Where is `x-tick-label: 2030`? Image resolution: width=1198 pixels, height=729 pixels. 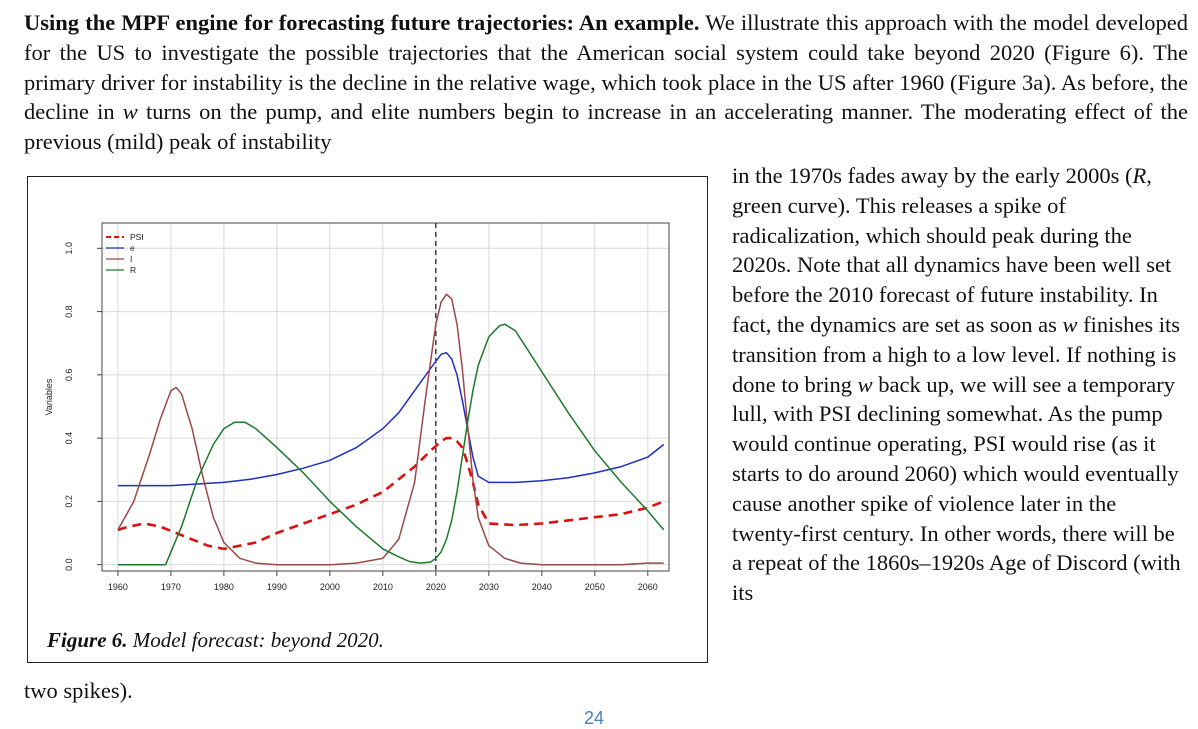
x-tick-label: 2030 is located at coordinates (489, 587).